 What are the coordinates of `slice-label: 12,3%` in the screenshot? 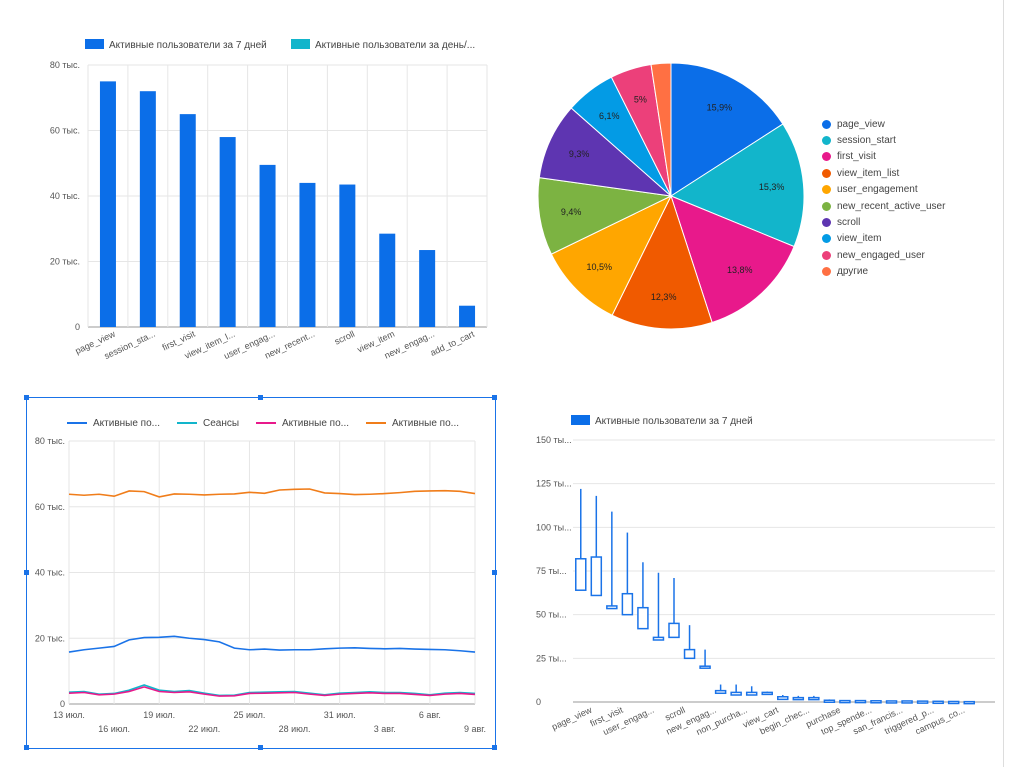 It's located at (664, 297).